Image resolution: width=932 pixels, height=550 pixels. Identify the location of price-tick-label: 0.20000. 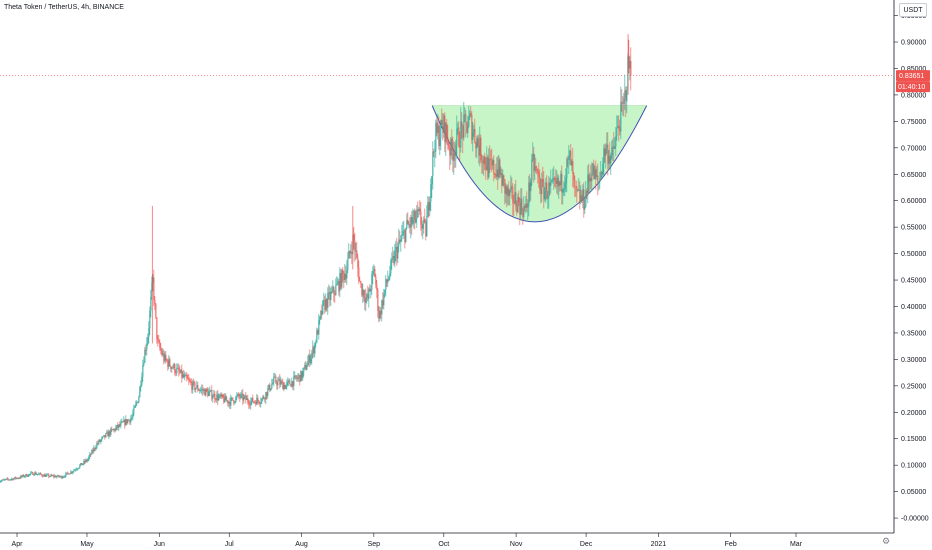
(913, 413).